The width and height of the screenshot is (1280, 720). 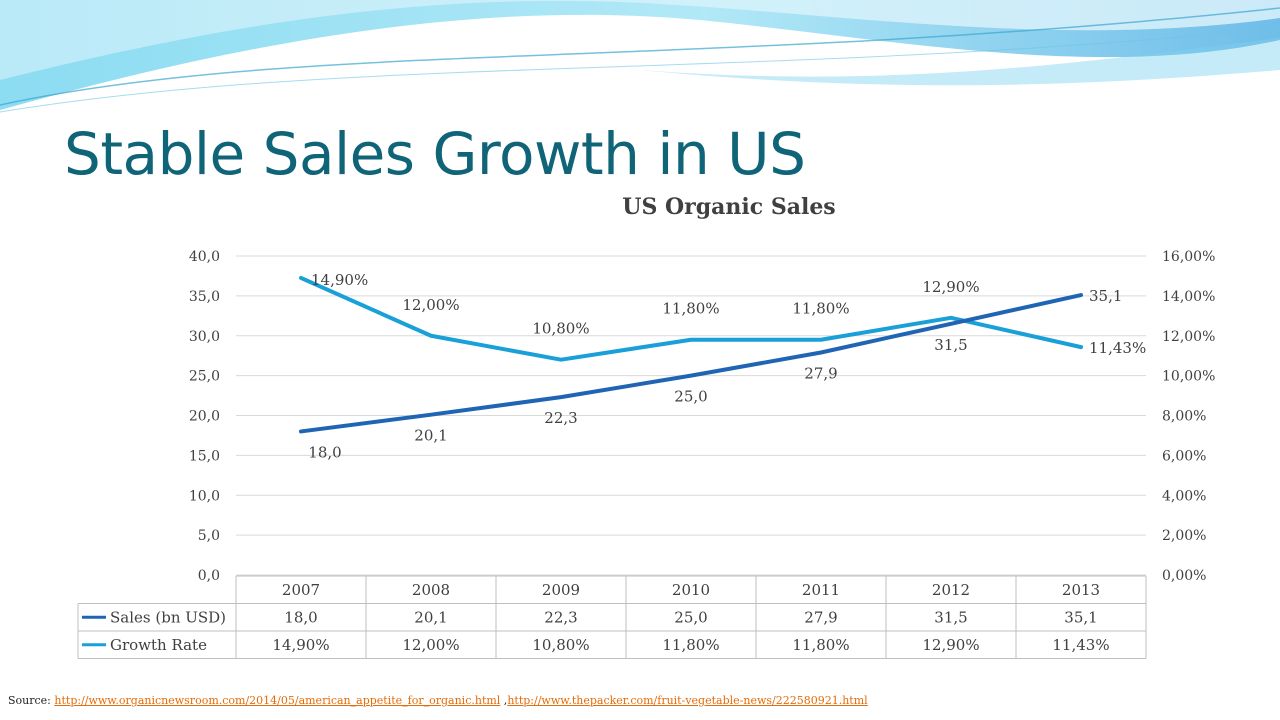 What do you see at coordinates (561, 590) in the screenshot?
I see `table-category-label: 2009` at bounding box center [561, 590].